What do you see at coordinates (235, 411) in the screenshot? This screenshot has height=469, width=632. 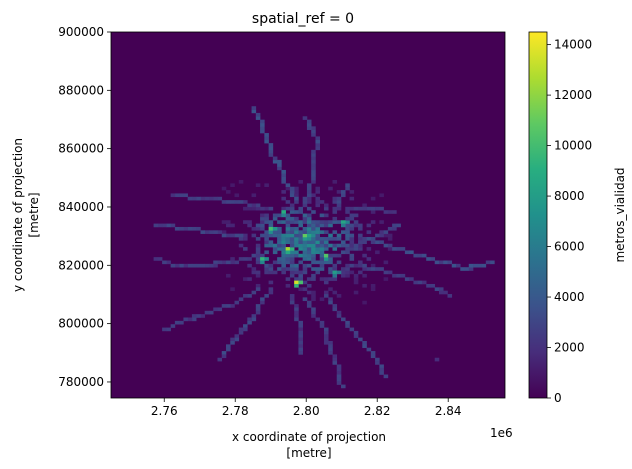 I see `x-tick-label: 2.78` at bounding box center [235, 411].